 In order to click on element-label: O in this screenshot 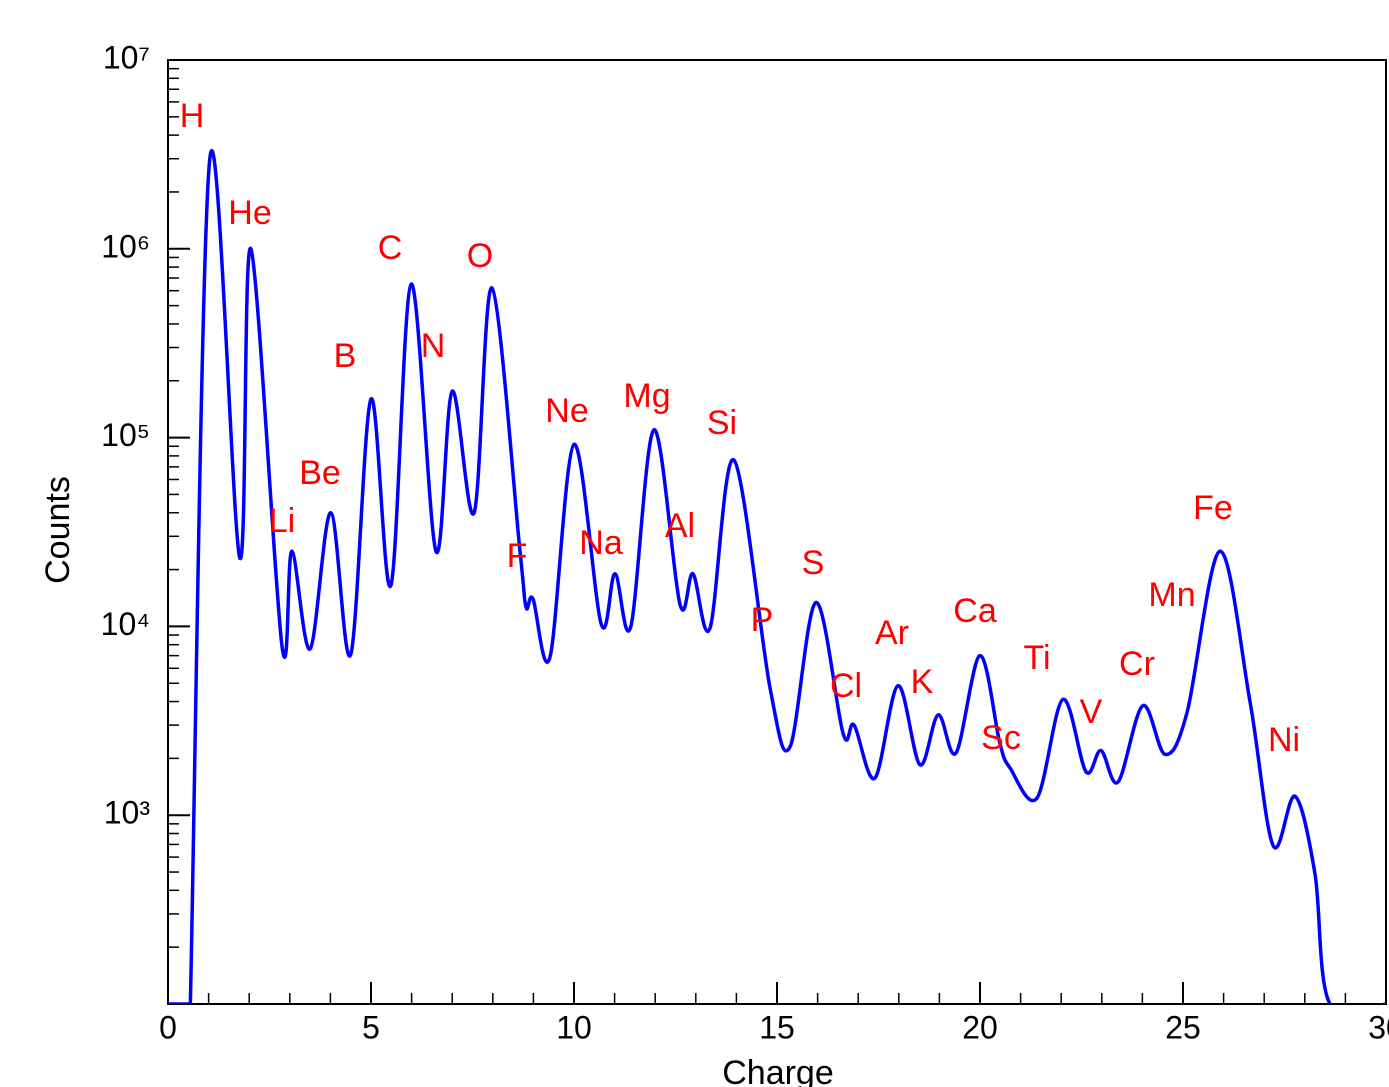, I will do `click(480, 256)`.